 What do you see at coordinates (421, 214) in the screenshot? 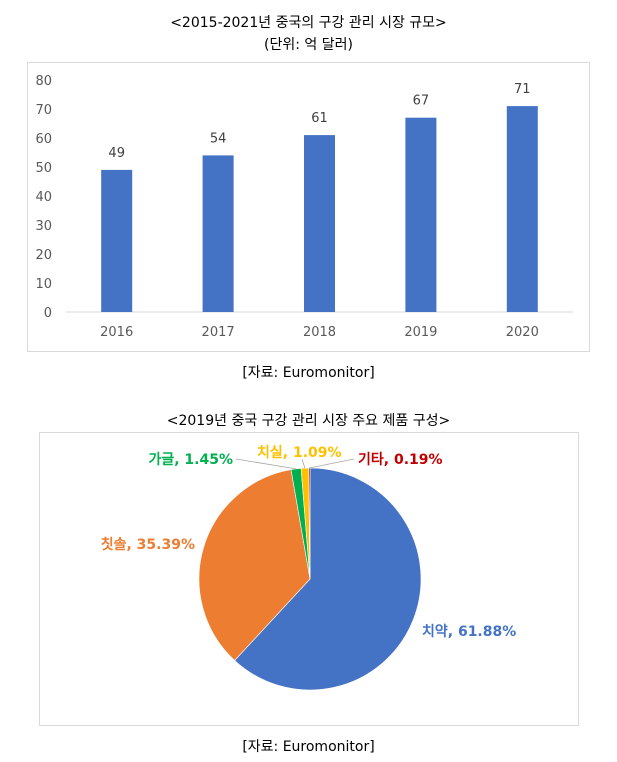
I see `bar-2019` at bounding box center [421, 214].